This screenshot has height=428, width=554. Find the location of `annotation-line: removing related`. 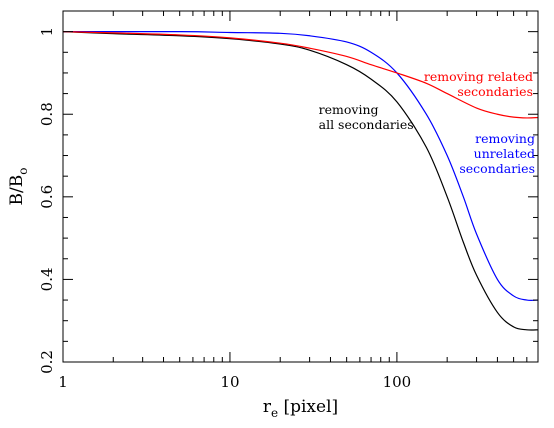

annotation-line: removing related is located at coordinates (478, 76).